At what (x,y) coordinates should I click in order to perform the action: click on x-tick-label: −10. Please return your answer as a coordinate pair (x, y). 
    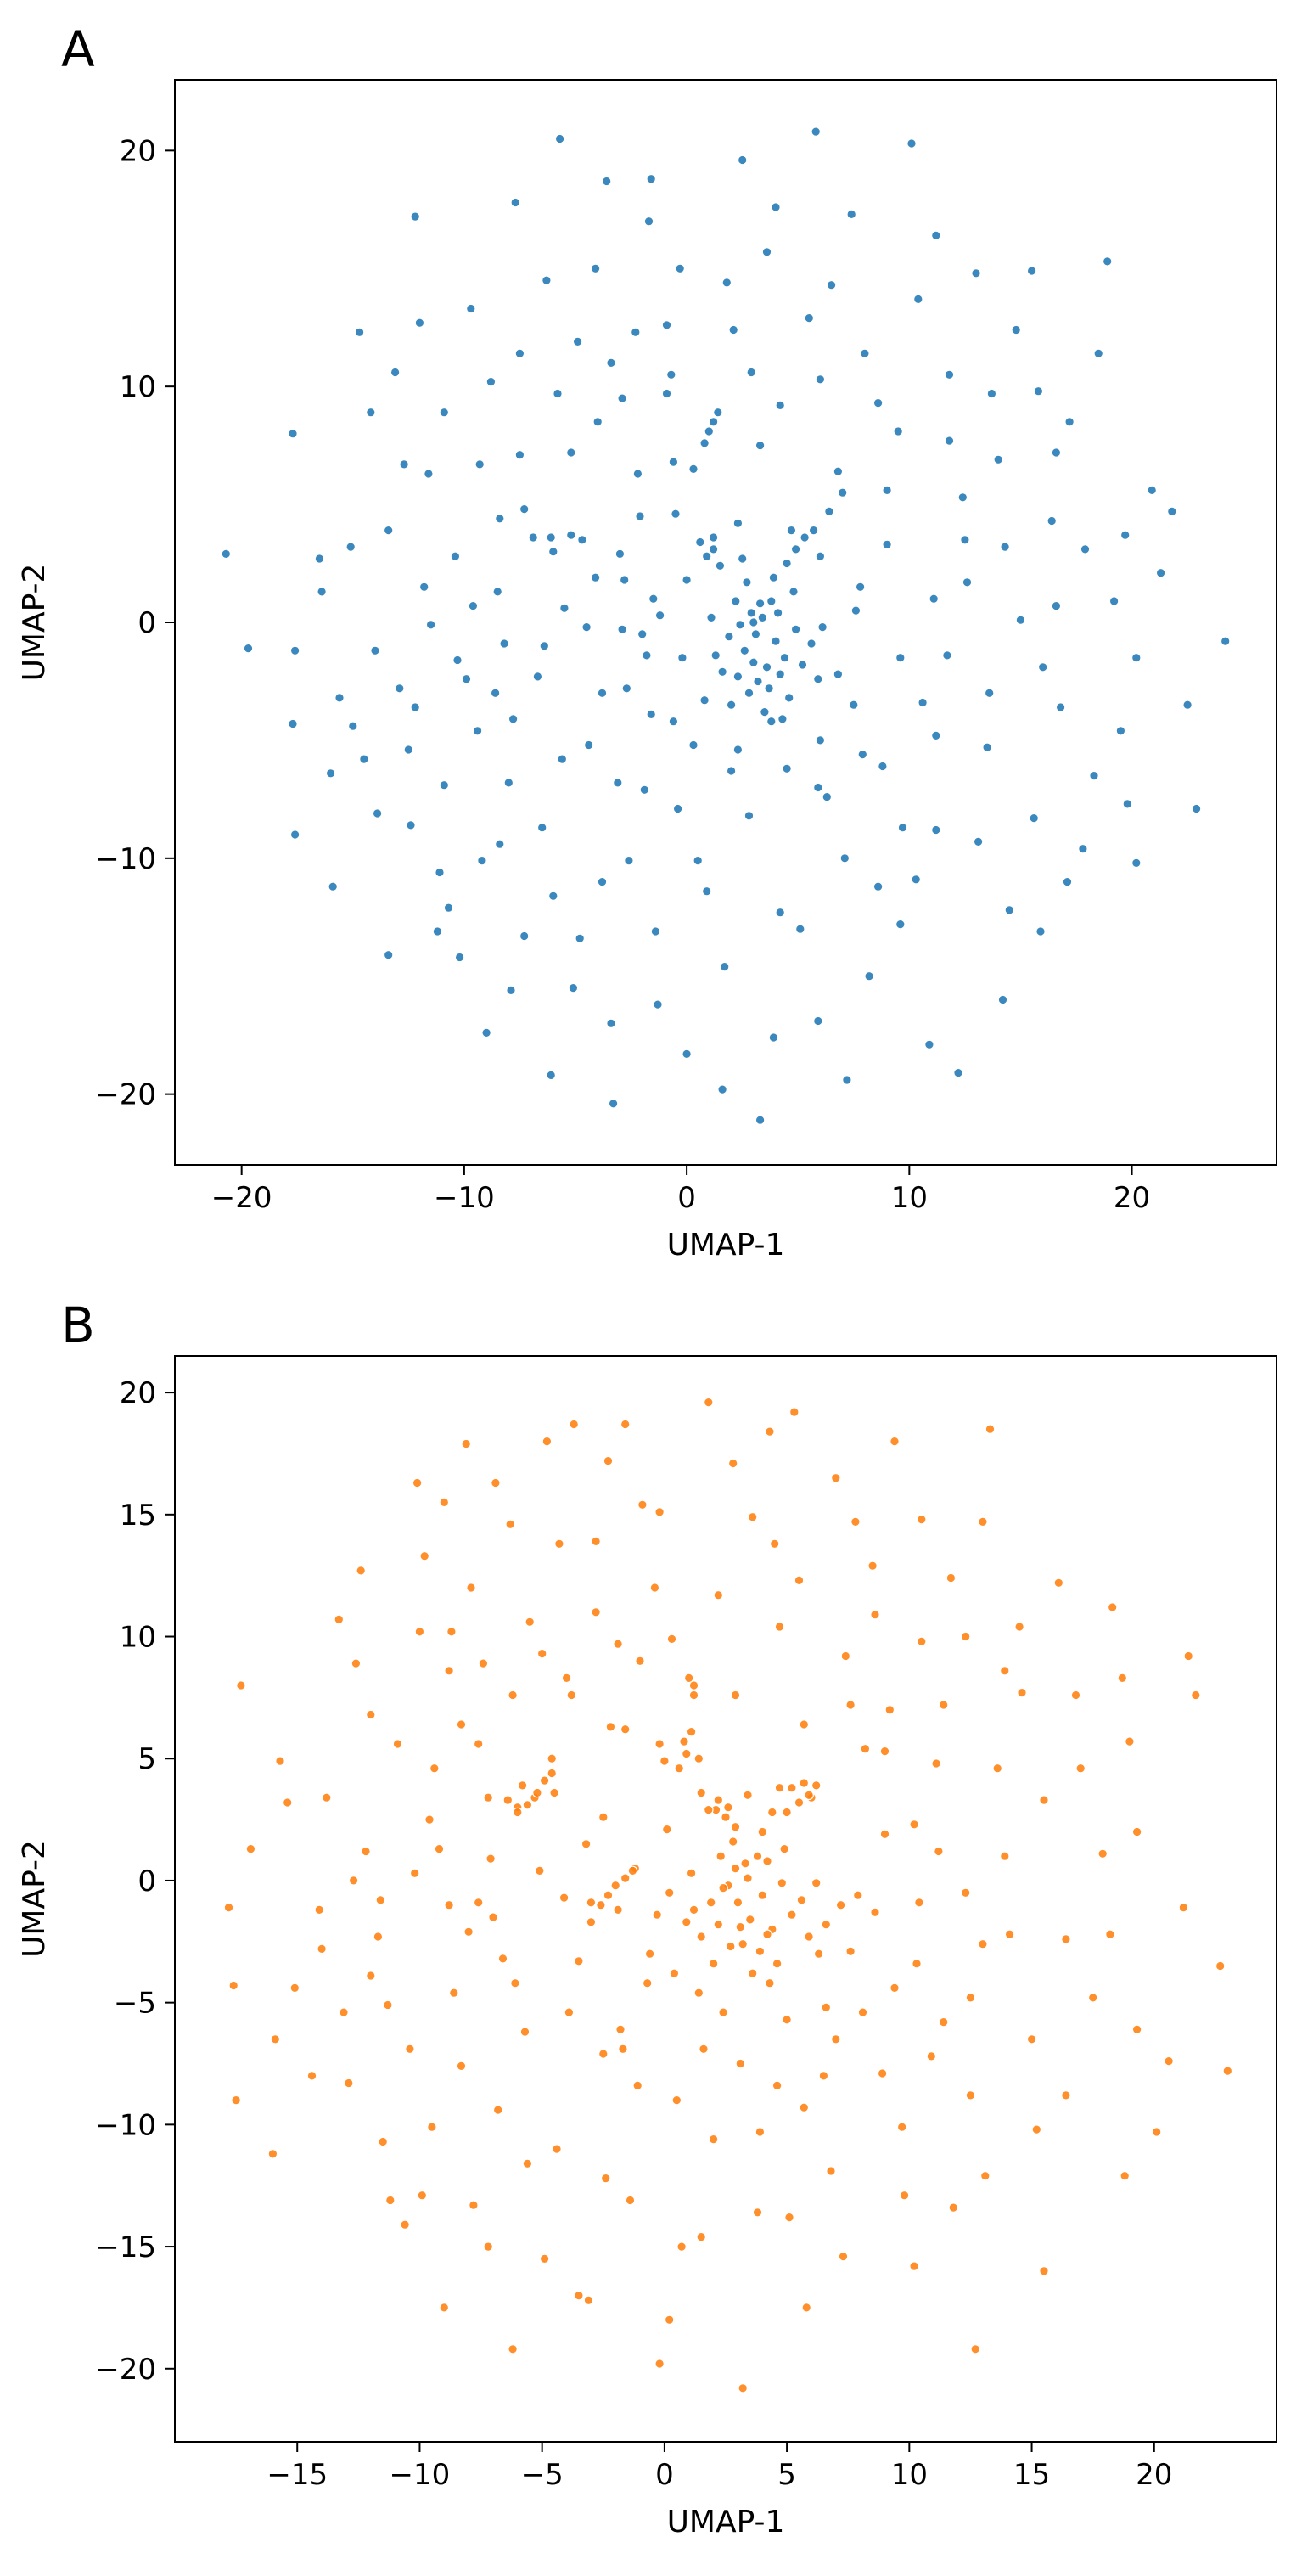
    Looking at the image, I should click on (420, 2475).